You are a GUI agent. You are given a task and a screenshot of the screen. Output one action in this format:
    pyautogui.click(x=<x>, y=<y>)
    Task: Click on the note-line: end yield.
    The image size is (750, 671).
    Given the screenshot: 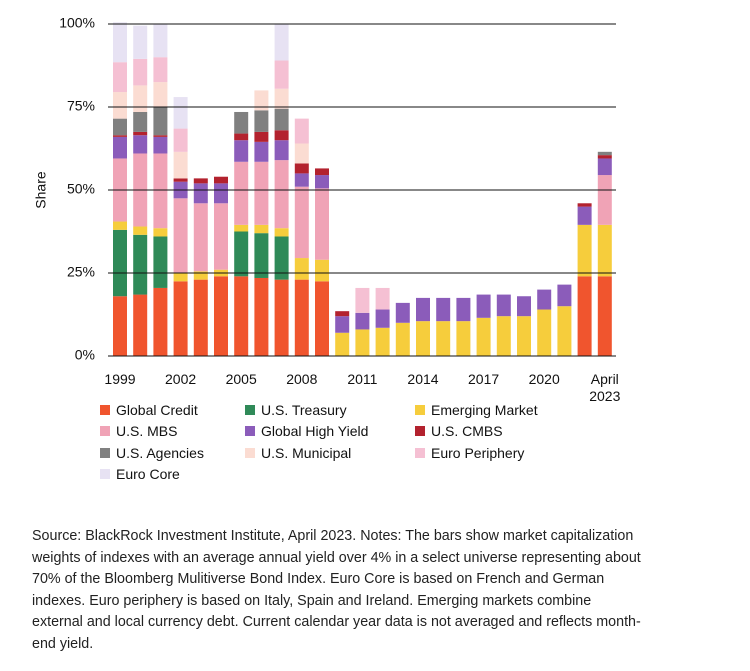 What is the action you would take?
    pyautogui.click(x=63, y=643)
    